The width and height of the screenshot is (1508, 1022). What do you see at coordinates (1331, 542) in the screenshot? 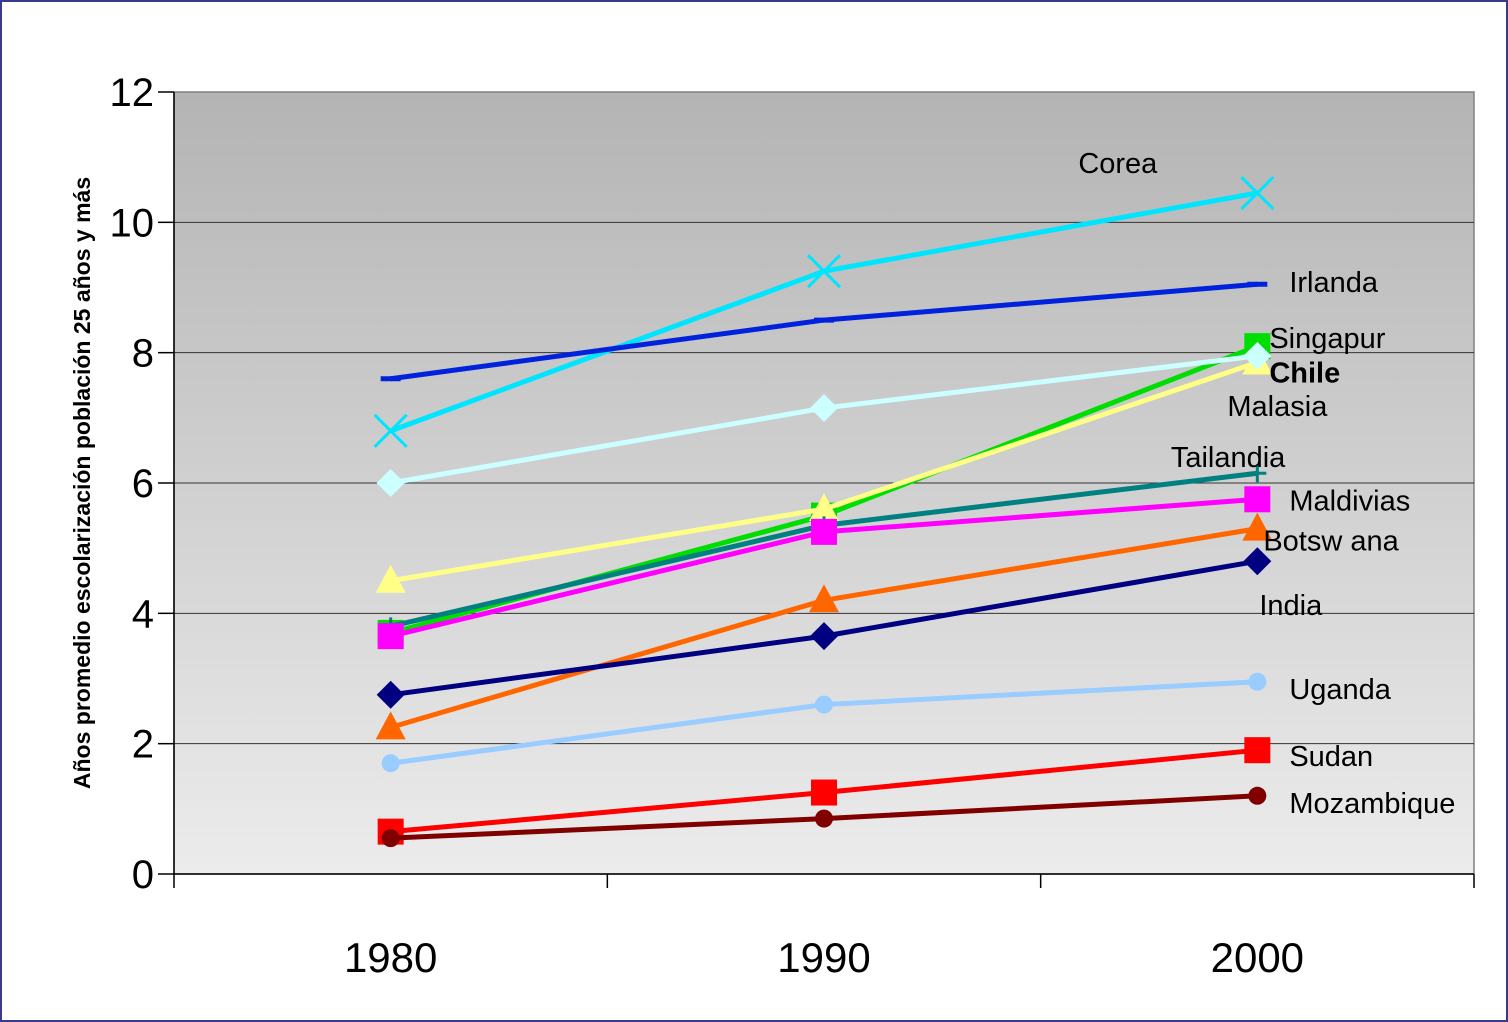
I see `series-label: Botsw ana` at bounding box center [1331, 542].